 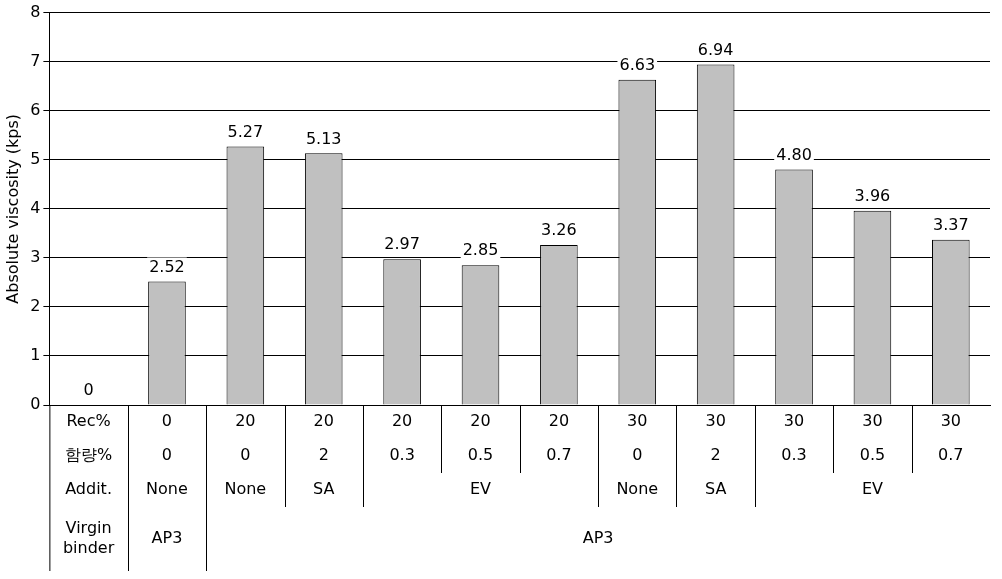 I want to click on data-label: 5.13, so click(x=323, y=138).